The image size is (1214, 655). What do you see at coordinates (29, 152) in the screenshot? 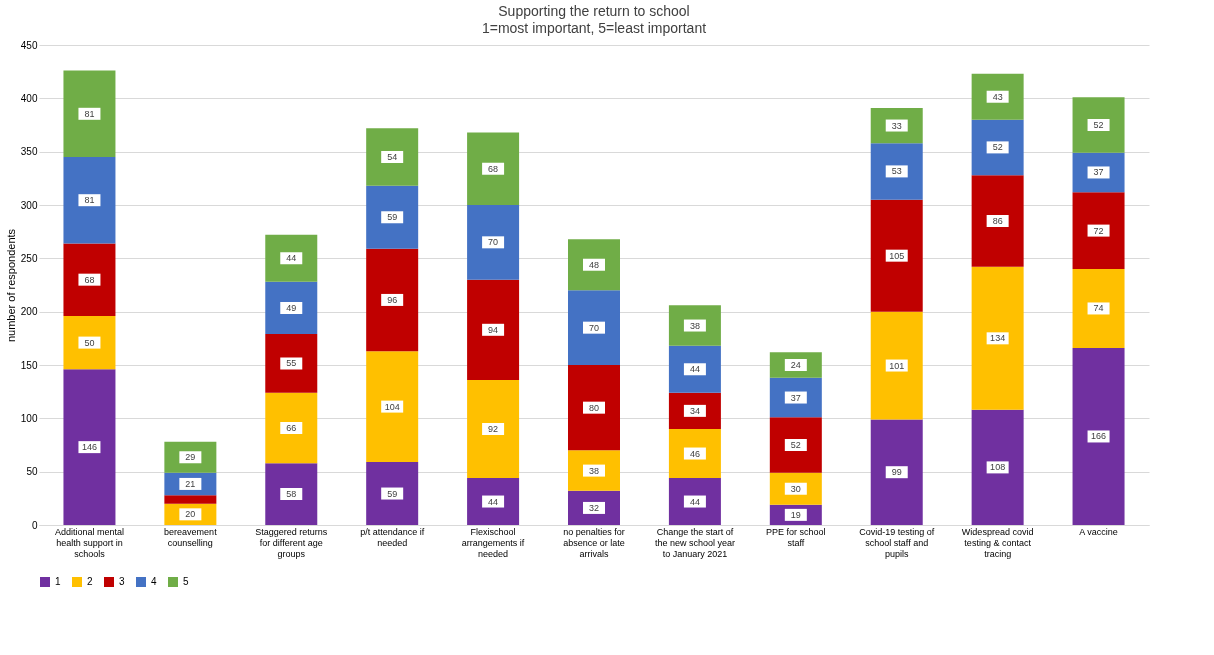
I see `y-tick-label: 350` at bounding box center [29, 152].